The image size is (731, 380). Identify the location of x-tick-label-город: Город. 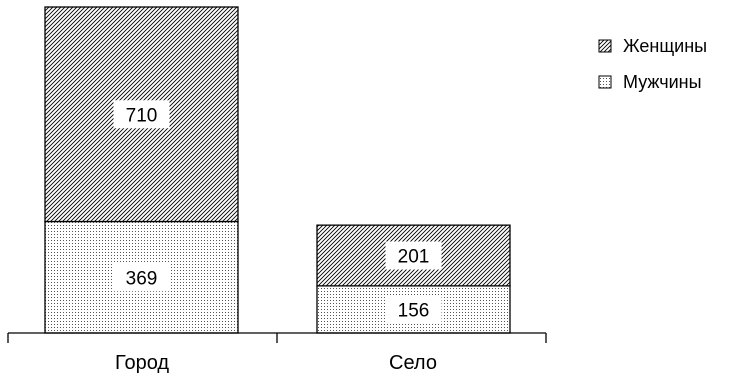
(142, 363).